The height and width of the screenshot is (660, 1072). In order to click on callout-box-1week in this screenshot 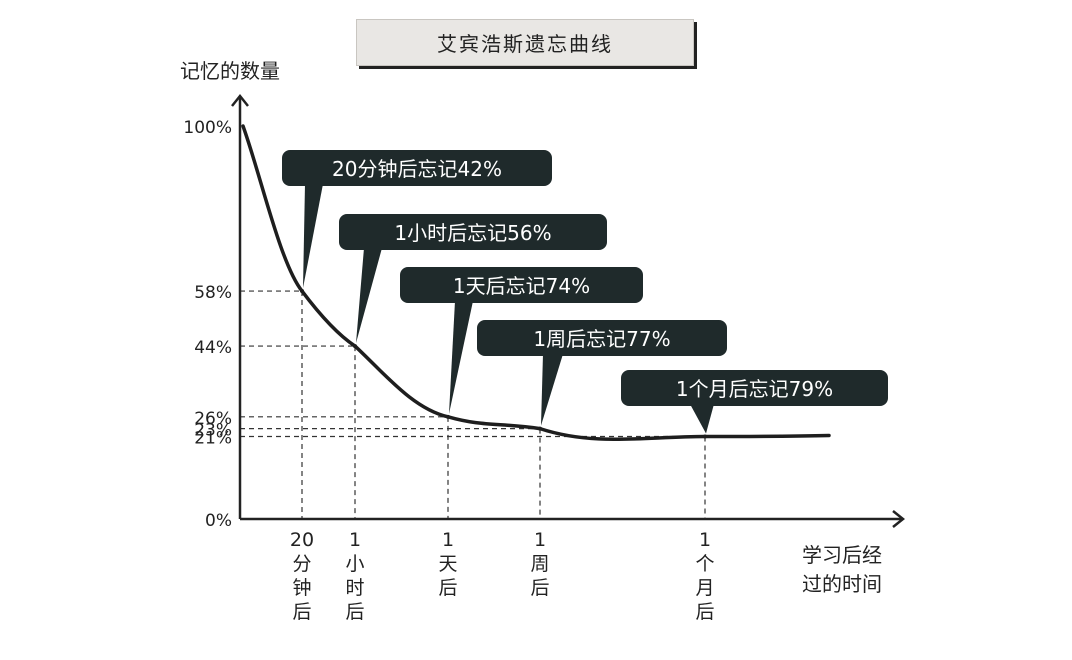, I will do `click(602, 338)`.